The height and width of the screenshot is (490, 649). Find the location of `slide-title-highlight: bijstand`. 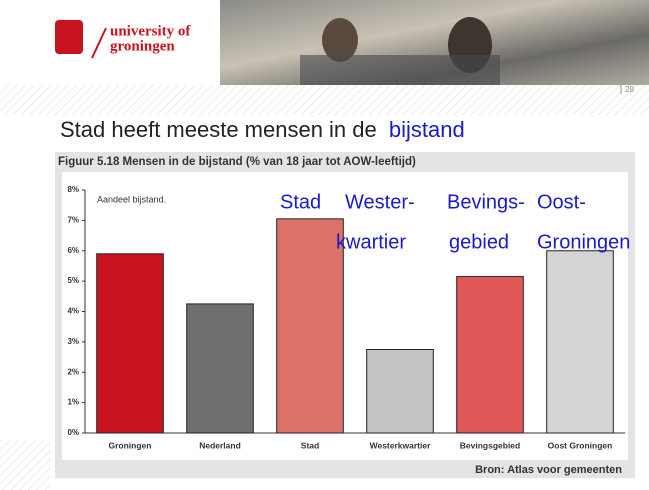

slide-title-highlight: bijstand is located at coordinates (427, 129).